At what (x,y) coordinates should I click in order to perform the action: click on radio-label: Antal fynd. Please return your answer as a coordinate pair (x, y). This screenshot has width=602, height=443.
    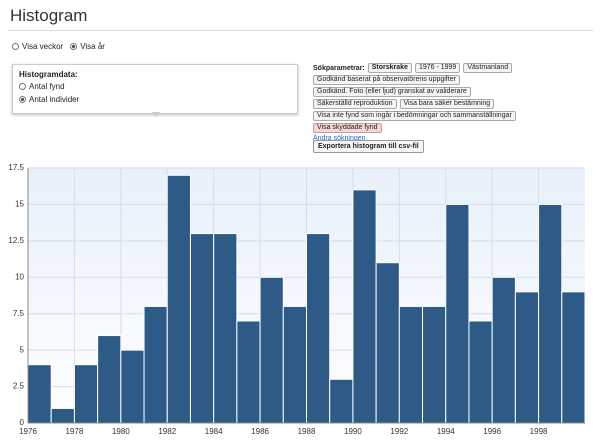
    Looking at the image, I should click on (47, 86).